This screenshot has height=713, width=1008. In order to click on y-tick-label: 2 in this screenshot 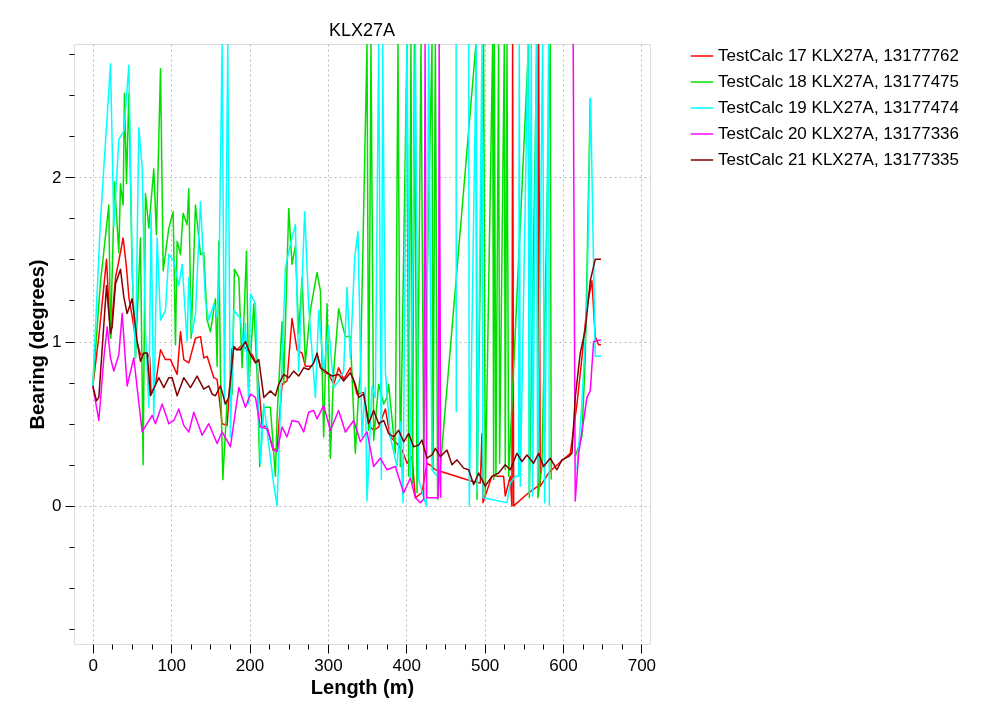, I will do `click(57, 177)`.